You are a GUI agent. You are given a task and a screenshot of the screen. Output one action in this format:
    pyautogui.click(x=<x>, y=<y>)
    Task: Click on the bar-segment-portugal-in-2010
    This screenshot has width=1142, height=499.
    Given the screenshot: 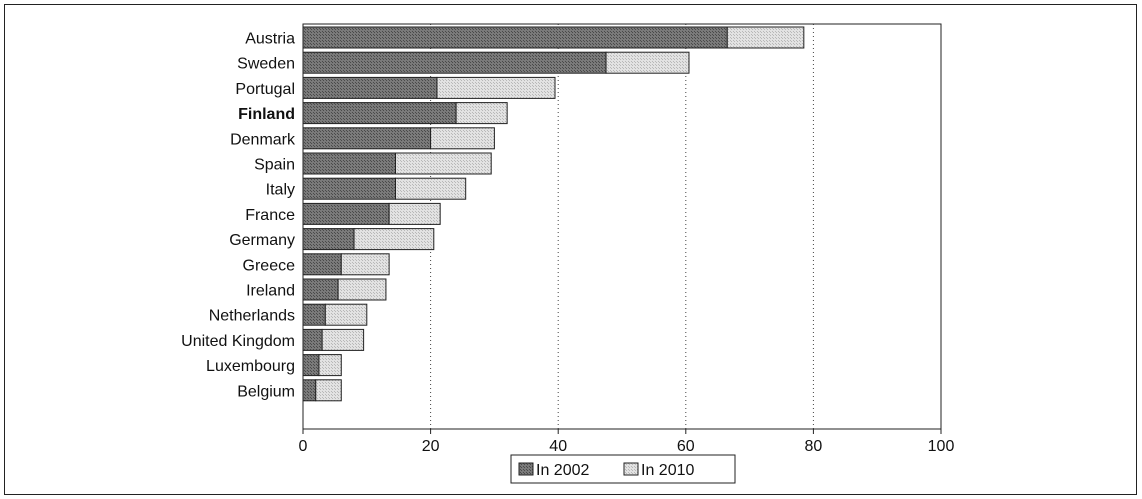 What is the action you would take?
    pyautogui.click(x=496, y=87)
    